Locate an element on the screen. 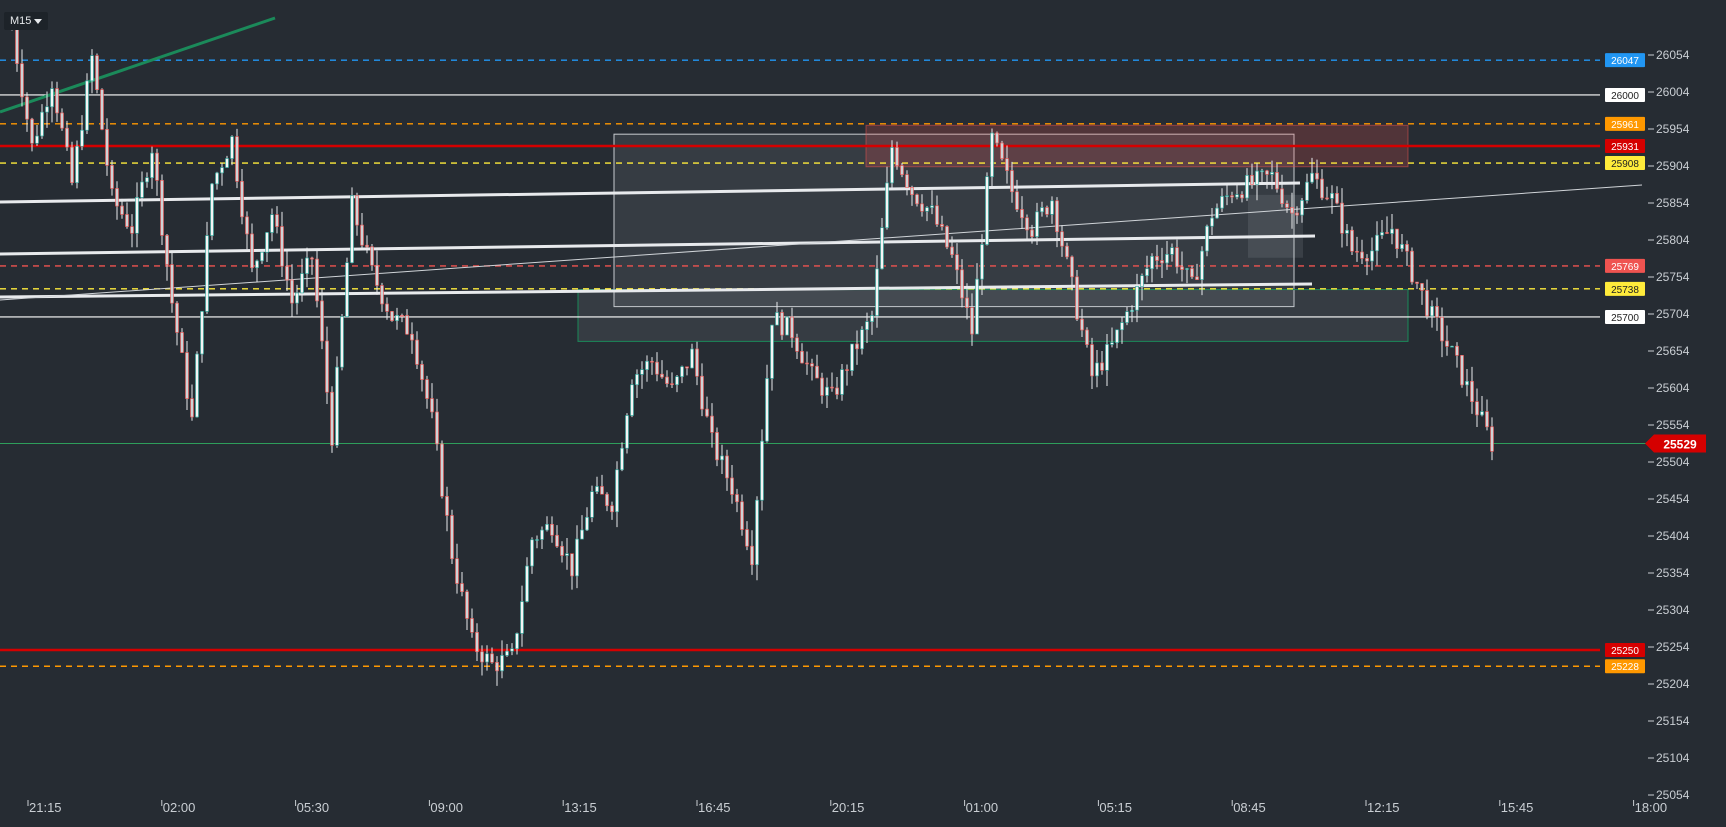  price-level-label: 26000 is located at coordinates (1625, 96).